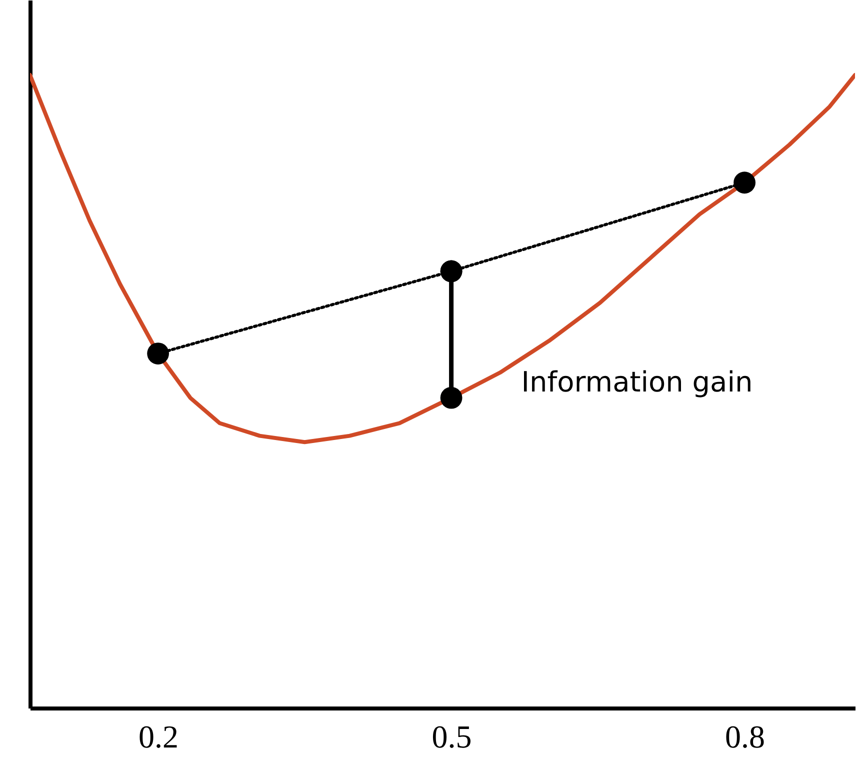 The height and width of the screenshot is (767, 864). Describe the element at coordinates (745, 736) in the screenshot. I see `x-tick-label: 0.8` at that location.